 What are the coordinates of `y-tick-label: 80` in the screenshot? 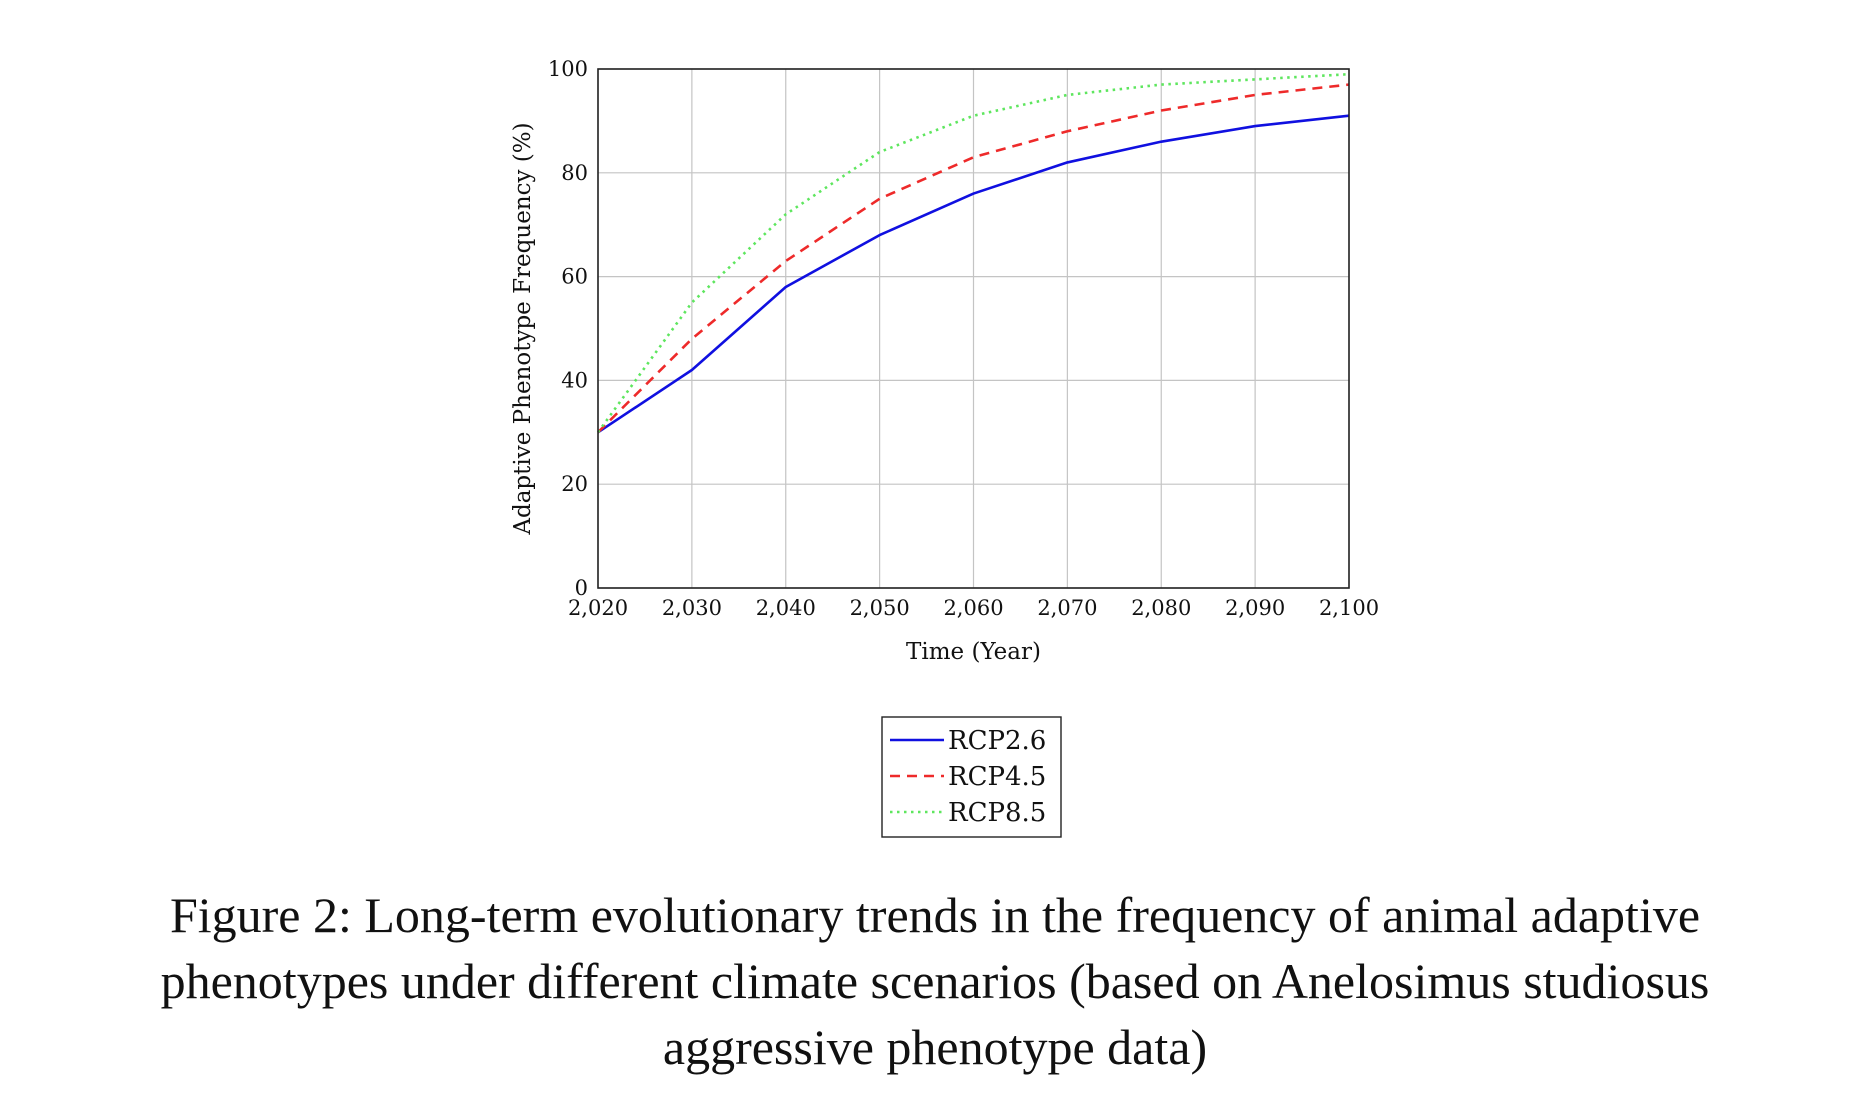 It's located at (574, 173).